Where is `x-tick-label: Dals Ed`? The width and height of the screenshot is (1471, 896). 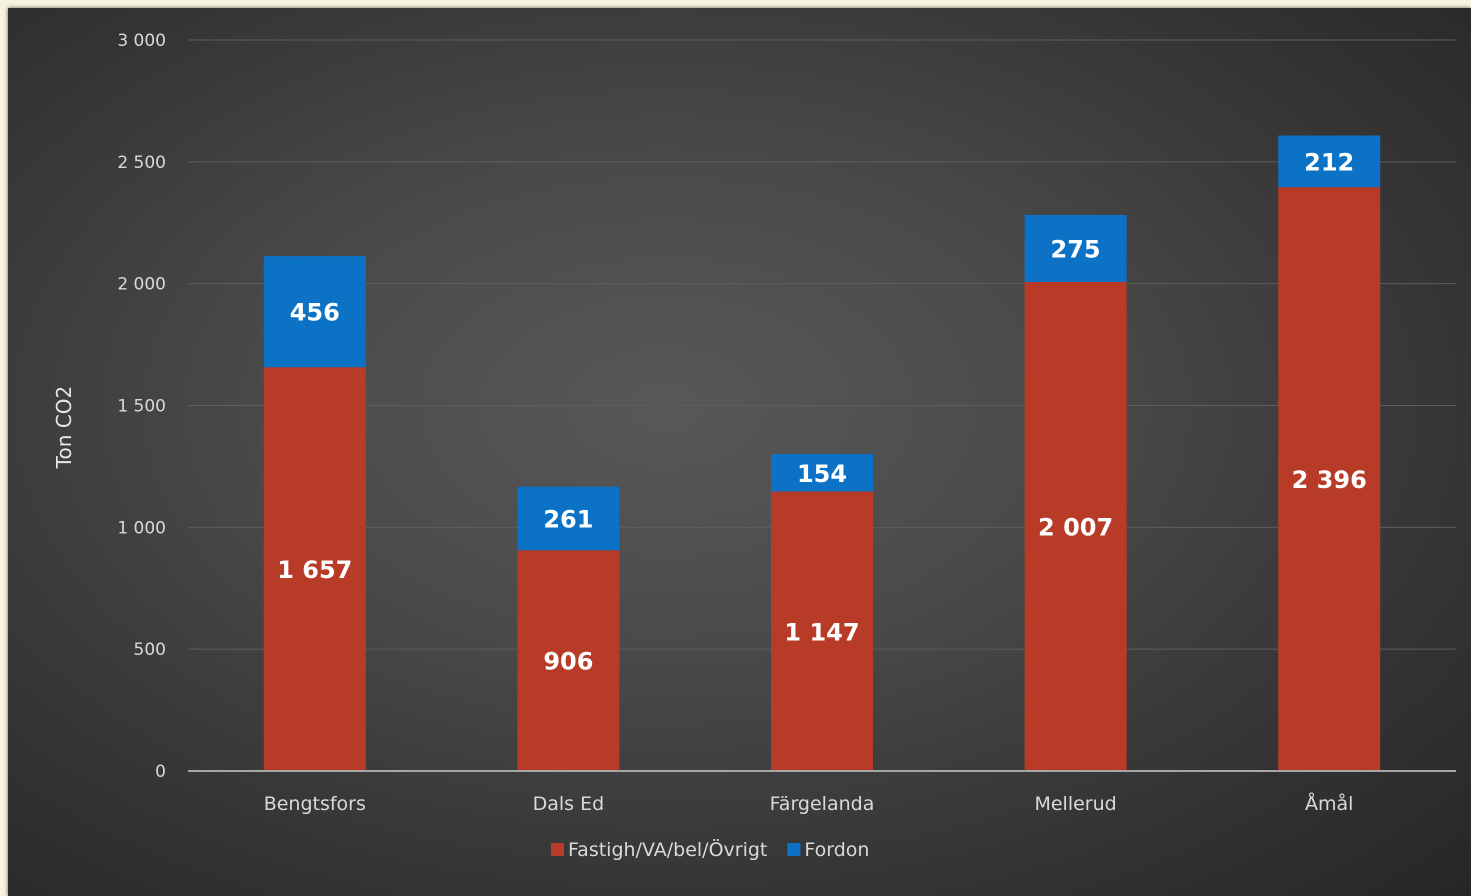
x-tick-label: Dals Ed is located at coordinates (569, 804).